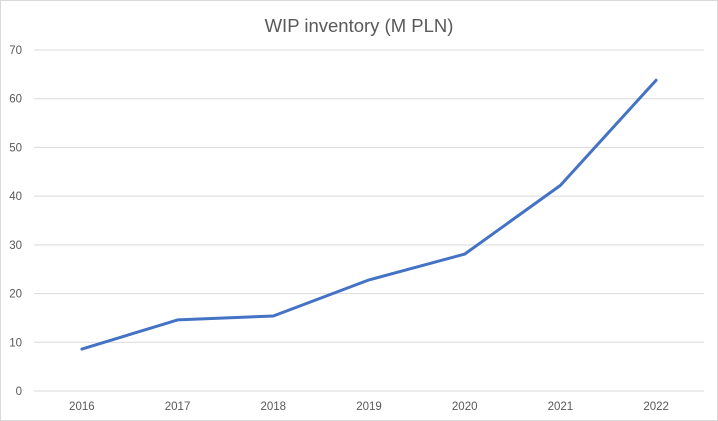 The width and height of the screenshot is (718, 421). Describe the element at coordinates (15, 51) in the screenshot. I see `y-tick-label: 70` at that location.